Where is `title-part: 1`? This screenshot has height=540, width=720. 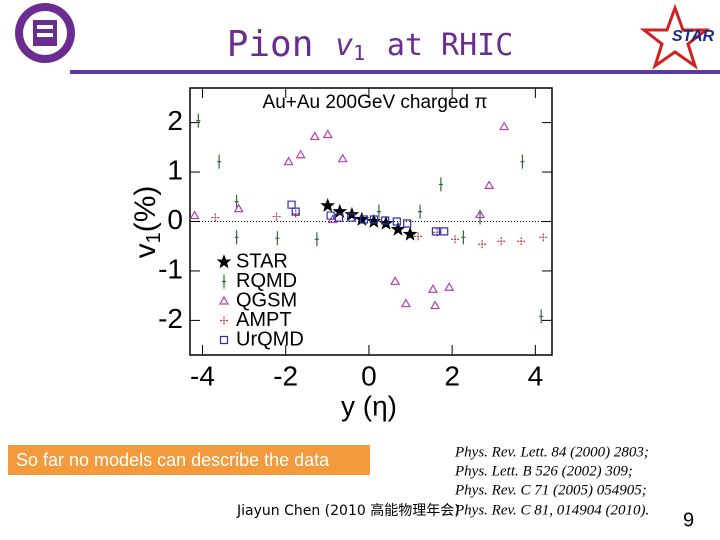 title-part: 1 is located at coordinates (359, 53).